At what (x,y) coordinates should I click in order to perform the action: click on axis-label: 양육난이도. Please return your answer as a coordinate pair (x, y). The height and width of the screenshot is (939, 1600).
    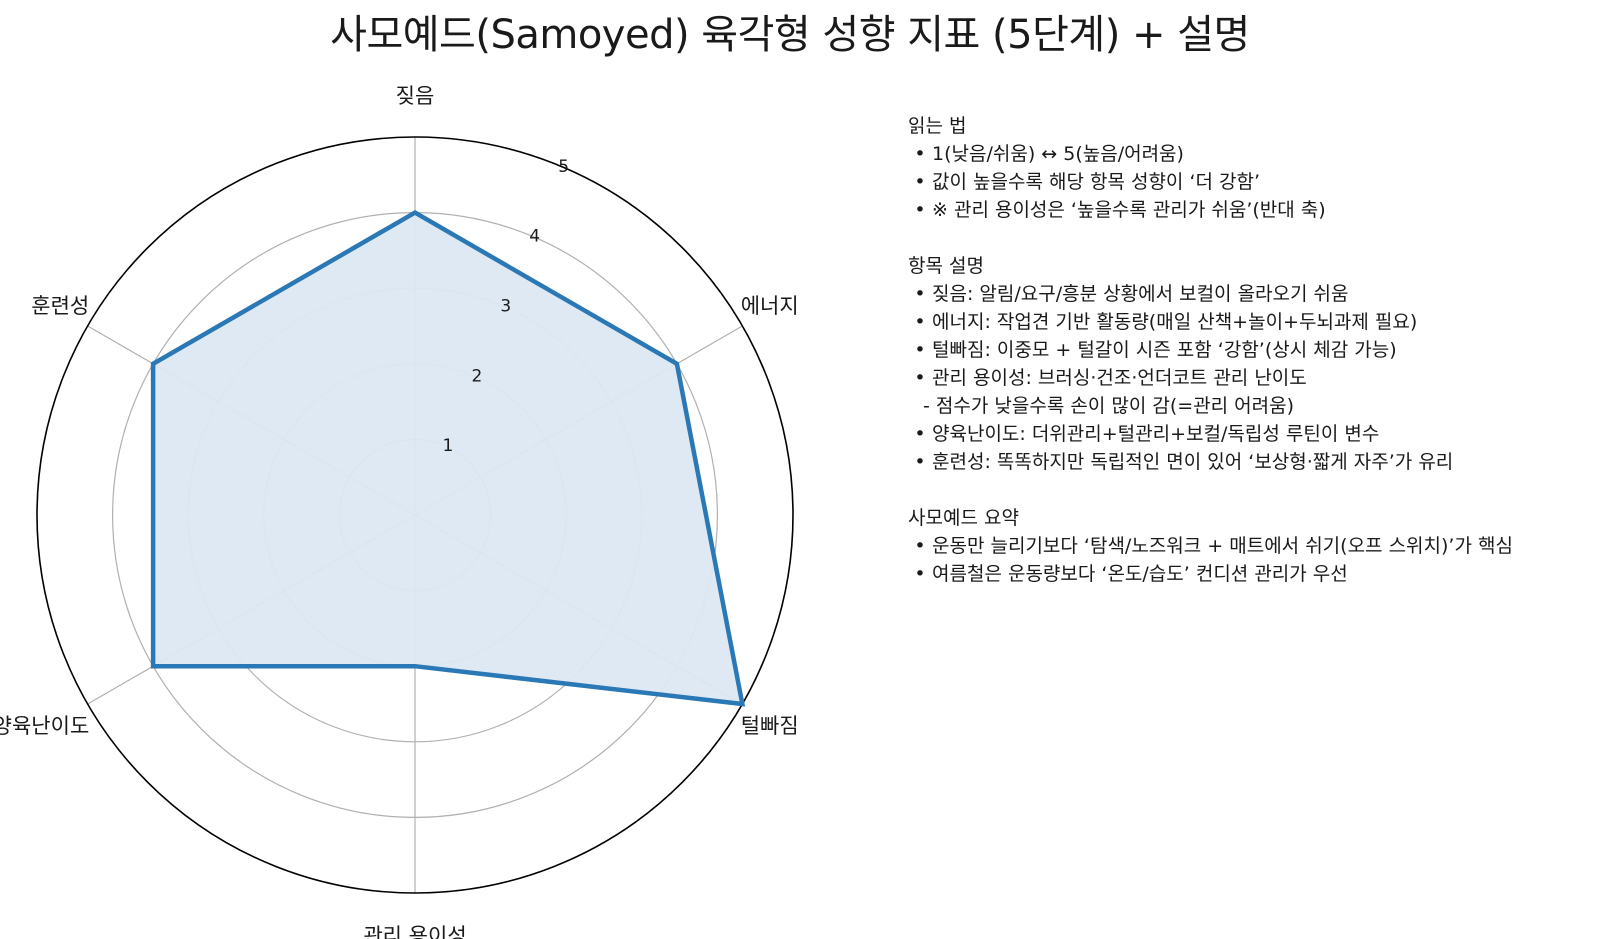
    Looking at the image, I should click on (44, 726).